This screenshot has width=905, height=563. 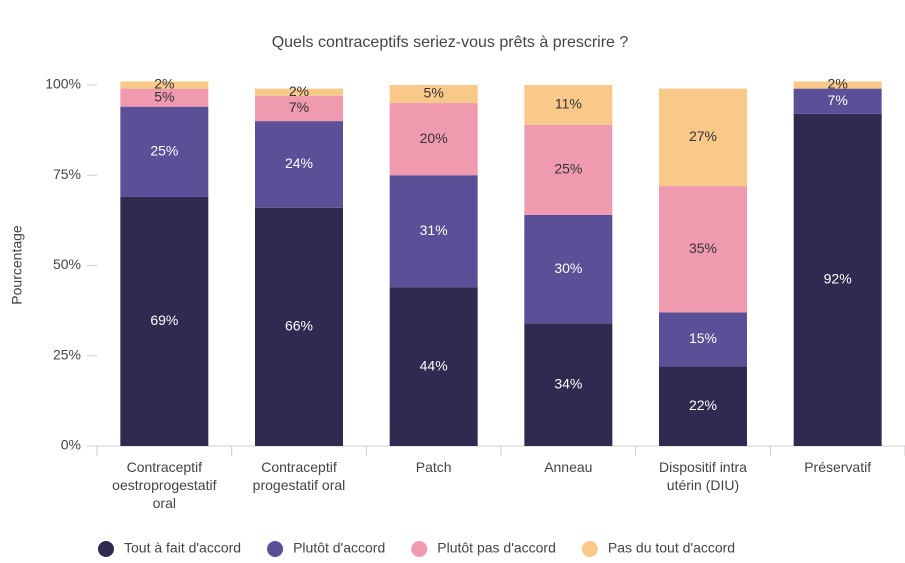 What do you see at coordinates (339, 548) in the screenshot?
I see `legend-label: Plutôt d'accord` at bounding box center [339, 548].